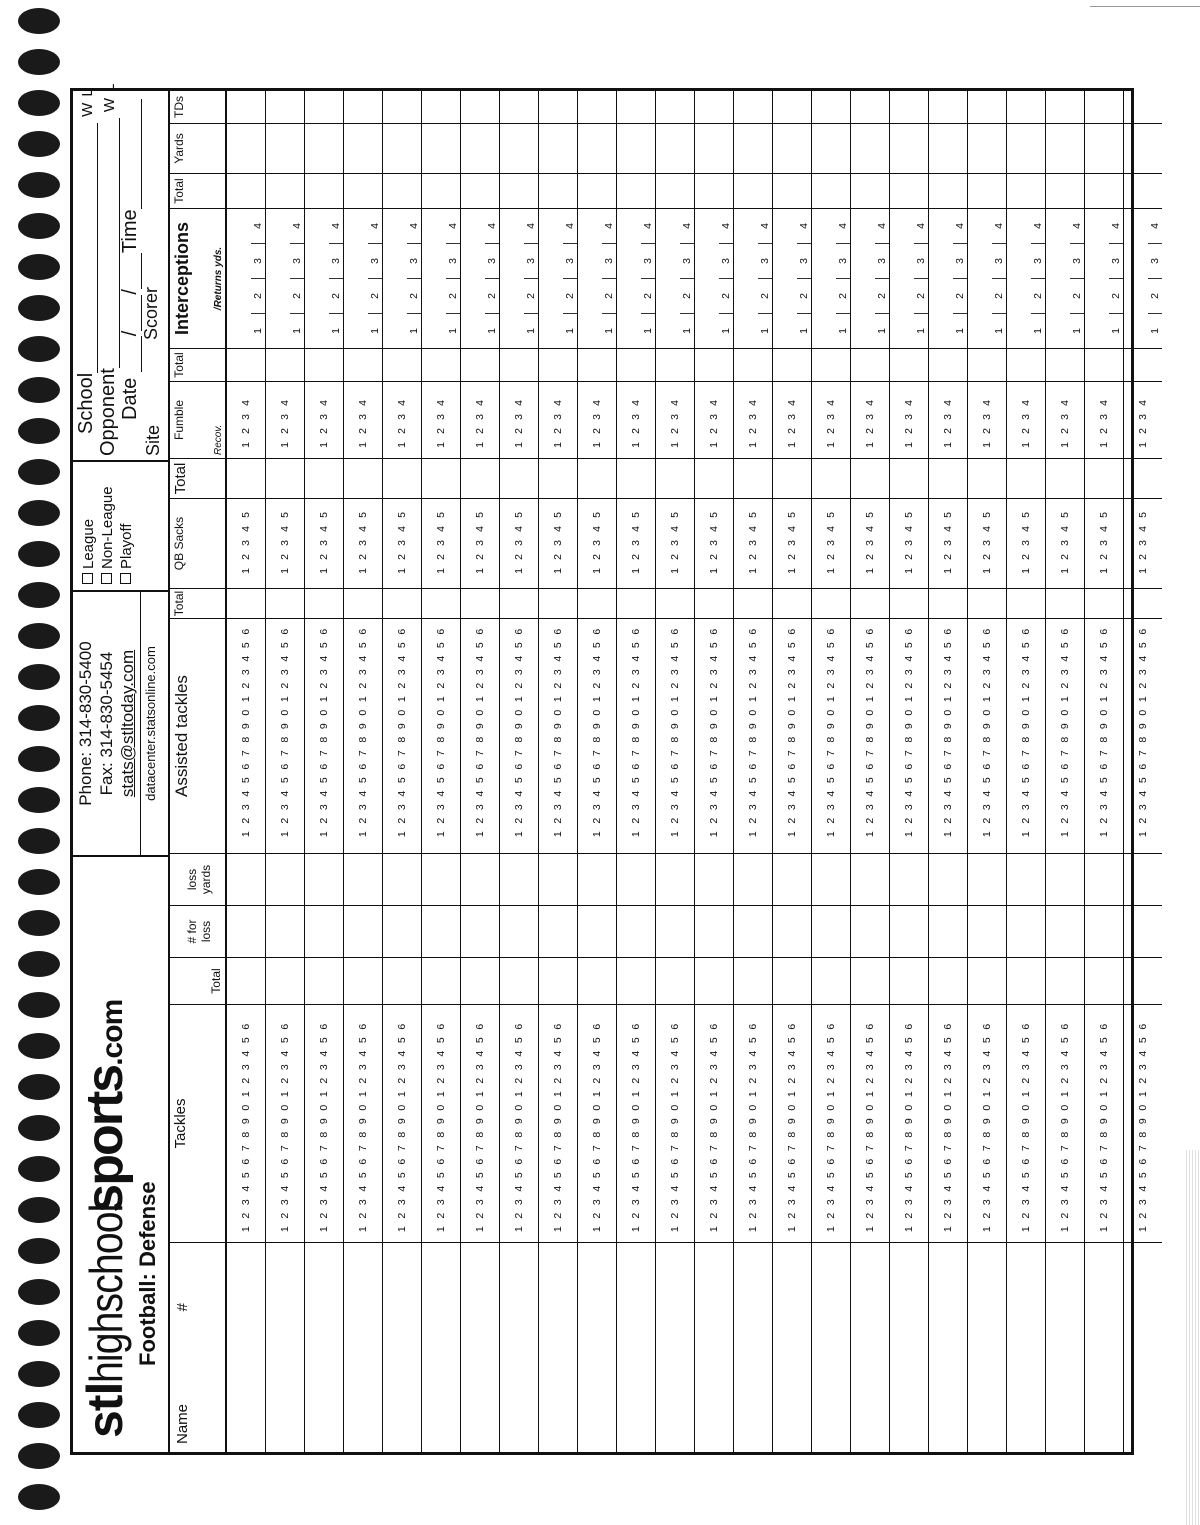 Image resolution: width=1200 pixels, height=1525 pixels. What do you see at coordinates (987, 879) in the screenshot?
I see `loss-yards-cell` at bounding box center [987, 879].